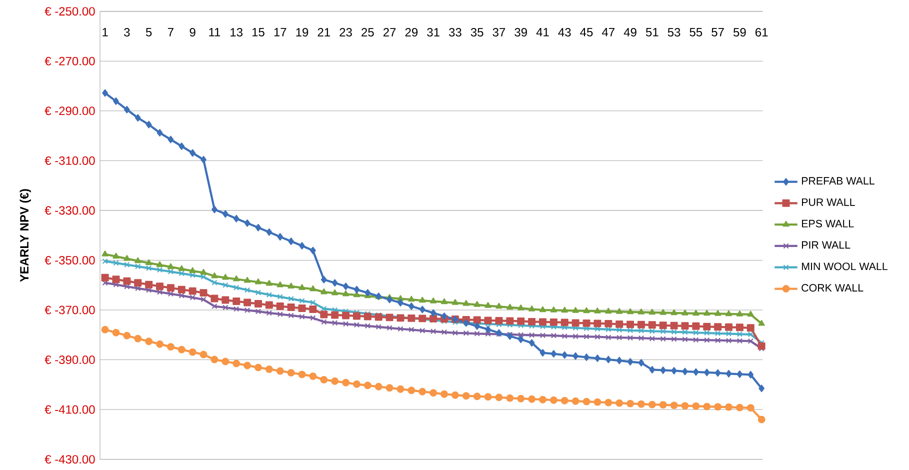 The width and height of the screenshot is (909, 470). I want to click on x-tick-label: 35, so click(477, 32).